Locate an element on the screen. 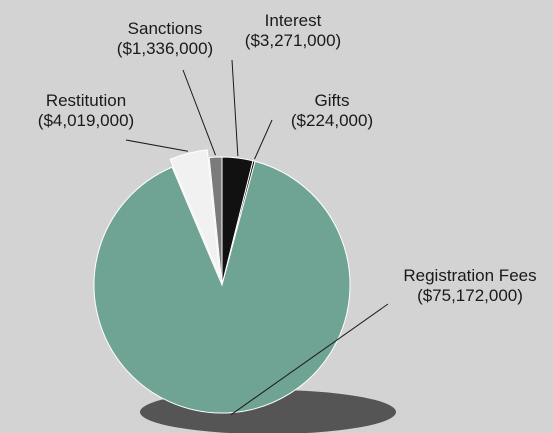 The height and width of the screenshot is (433, 553). slice-label: Registration Fees is located at coordinates (469, 275).